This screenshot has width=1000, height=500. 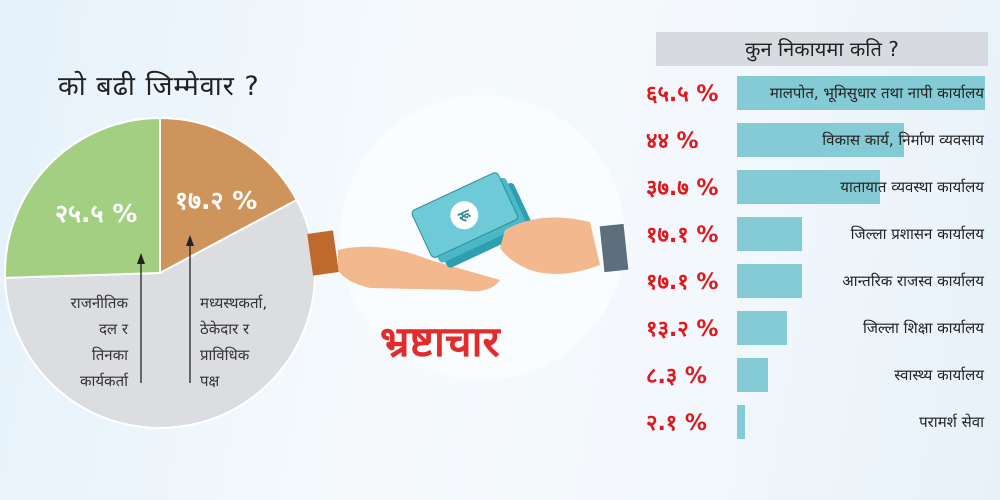 What do you see at coordinates (84, 342) in the screenshot?
I see `pie-note-left: राजनीतिक दल र तिनका कार्यकर्ता` at bounding box center [84, 342].